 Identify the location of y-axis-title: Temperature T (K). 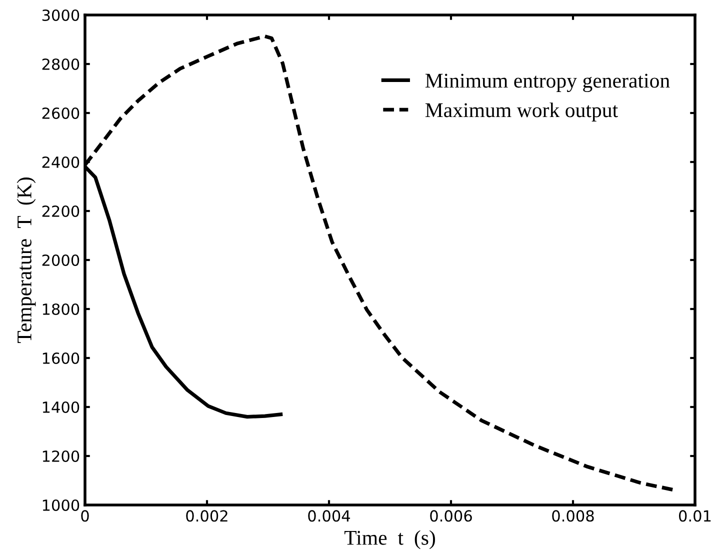
(26, 260).